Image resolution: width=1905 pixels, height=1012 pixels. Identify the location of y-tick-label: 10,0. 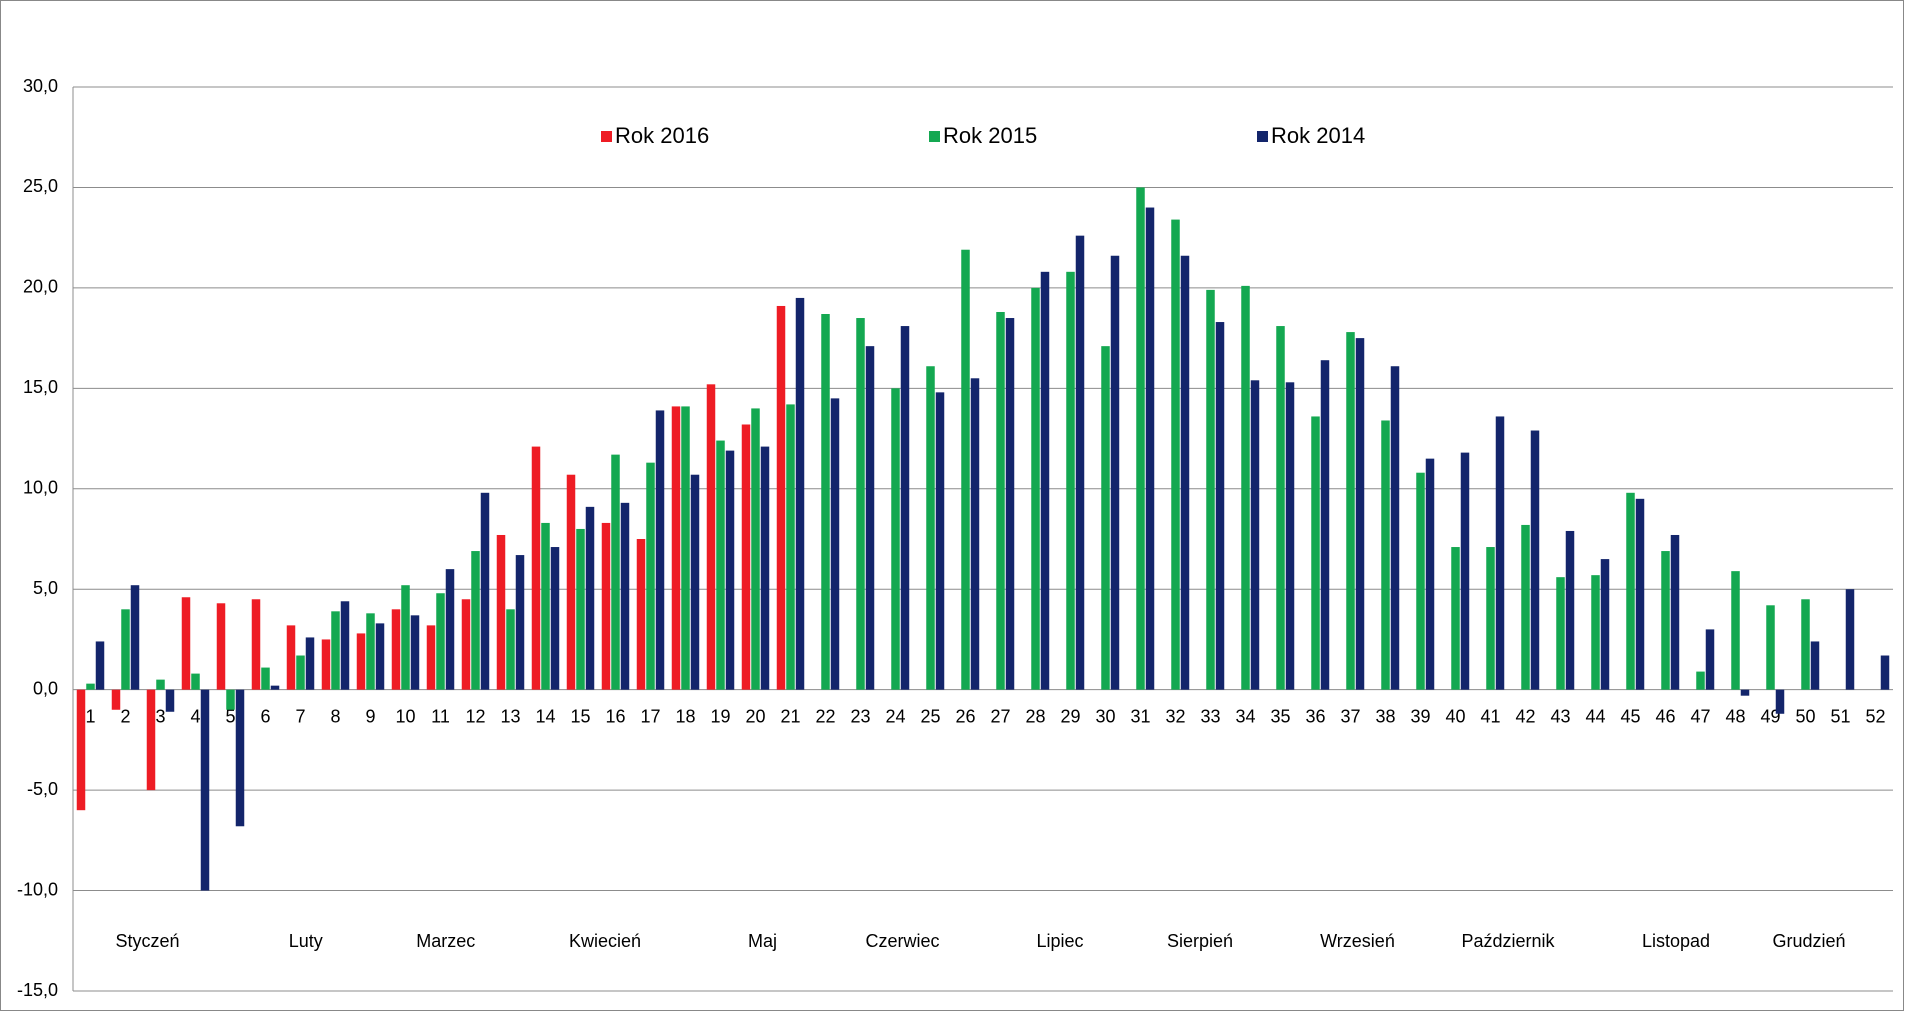
(40, 488).